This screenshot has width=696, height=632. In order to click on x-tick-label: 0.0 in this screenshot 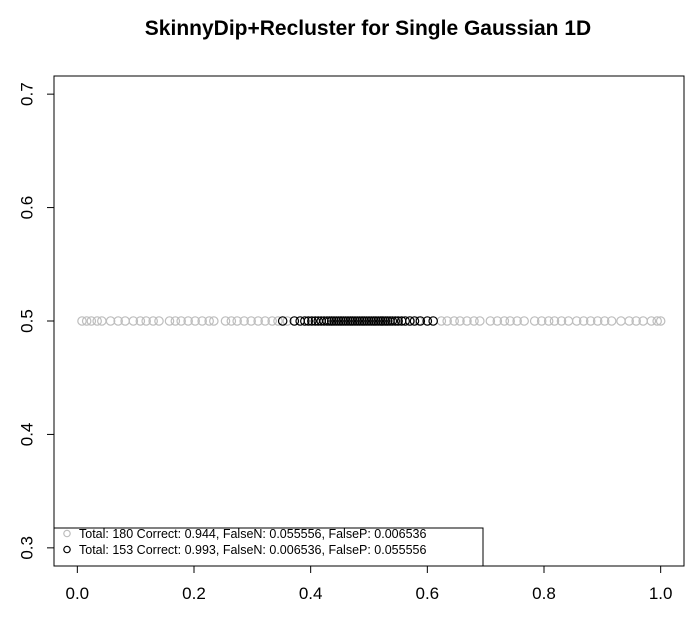, I will do `click(78, 593)`.